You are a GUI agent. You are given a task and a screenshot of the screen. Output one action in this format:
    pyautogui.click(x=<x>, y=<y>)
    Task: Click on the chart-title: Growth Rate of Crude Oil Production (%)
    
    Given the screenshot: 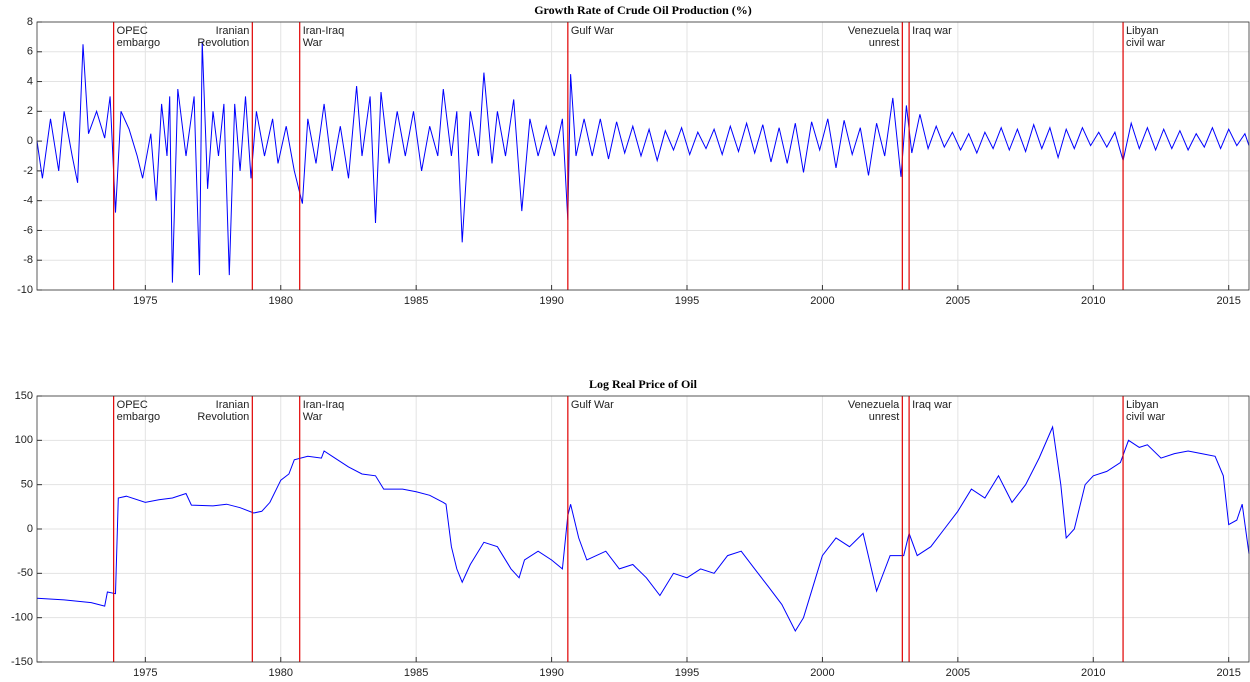 What is the action you would take?
    pyautogui.click(x=643, y=10)
    